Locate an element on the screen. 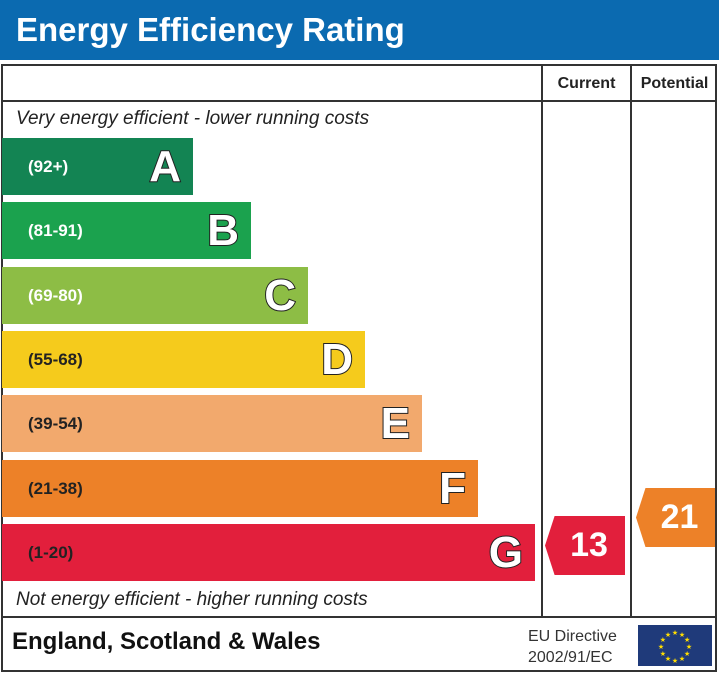 The width and height of the screenshot is (719, 675). column-header-potential: Potential is located at coordinates (674, 83).